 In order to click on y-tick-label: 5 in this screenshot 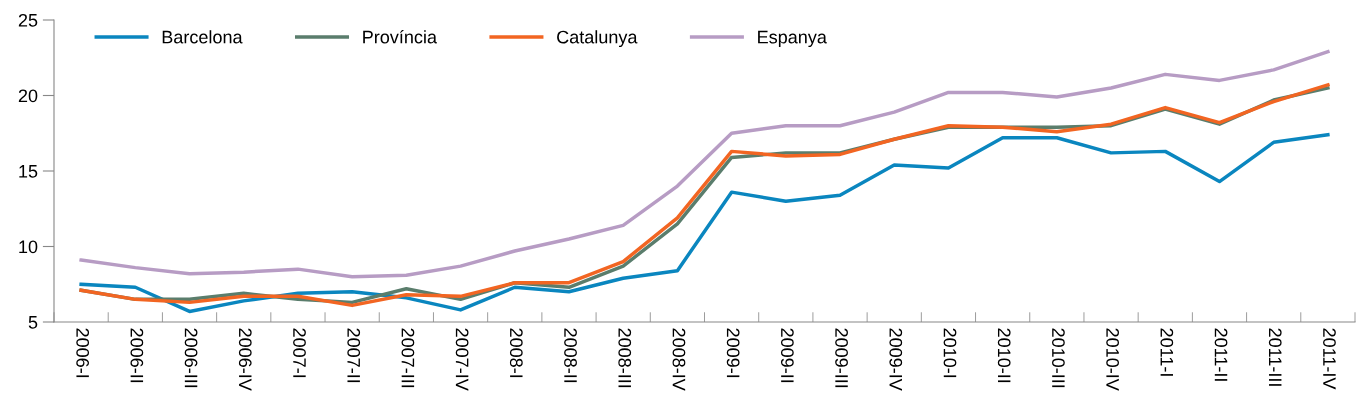, I will do `click(33, 322)`.